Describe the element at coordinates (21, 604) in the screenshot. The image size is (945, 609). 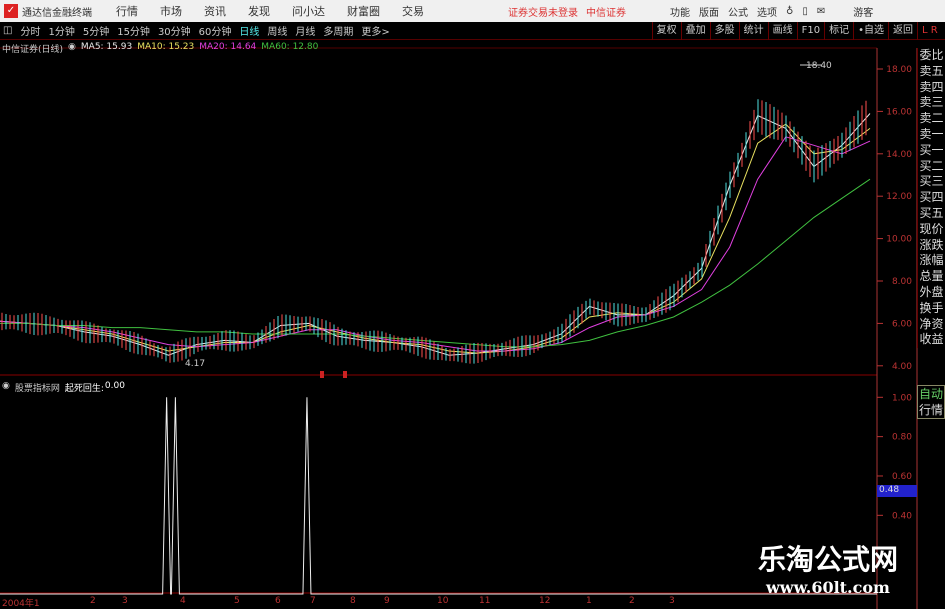
I see `x-axis-label: 2004年1` at that location.